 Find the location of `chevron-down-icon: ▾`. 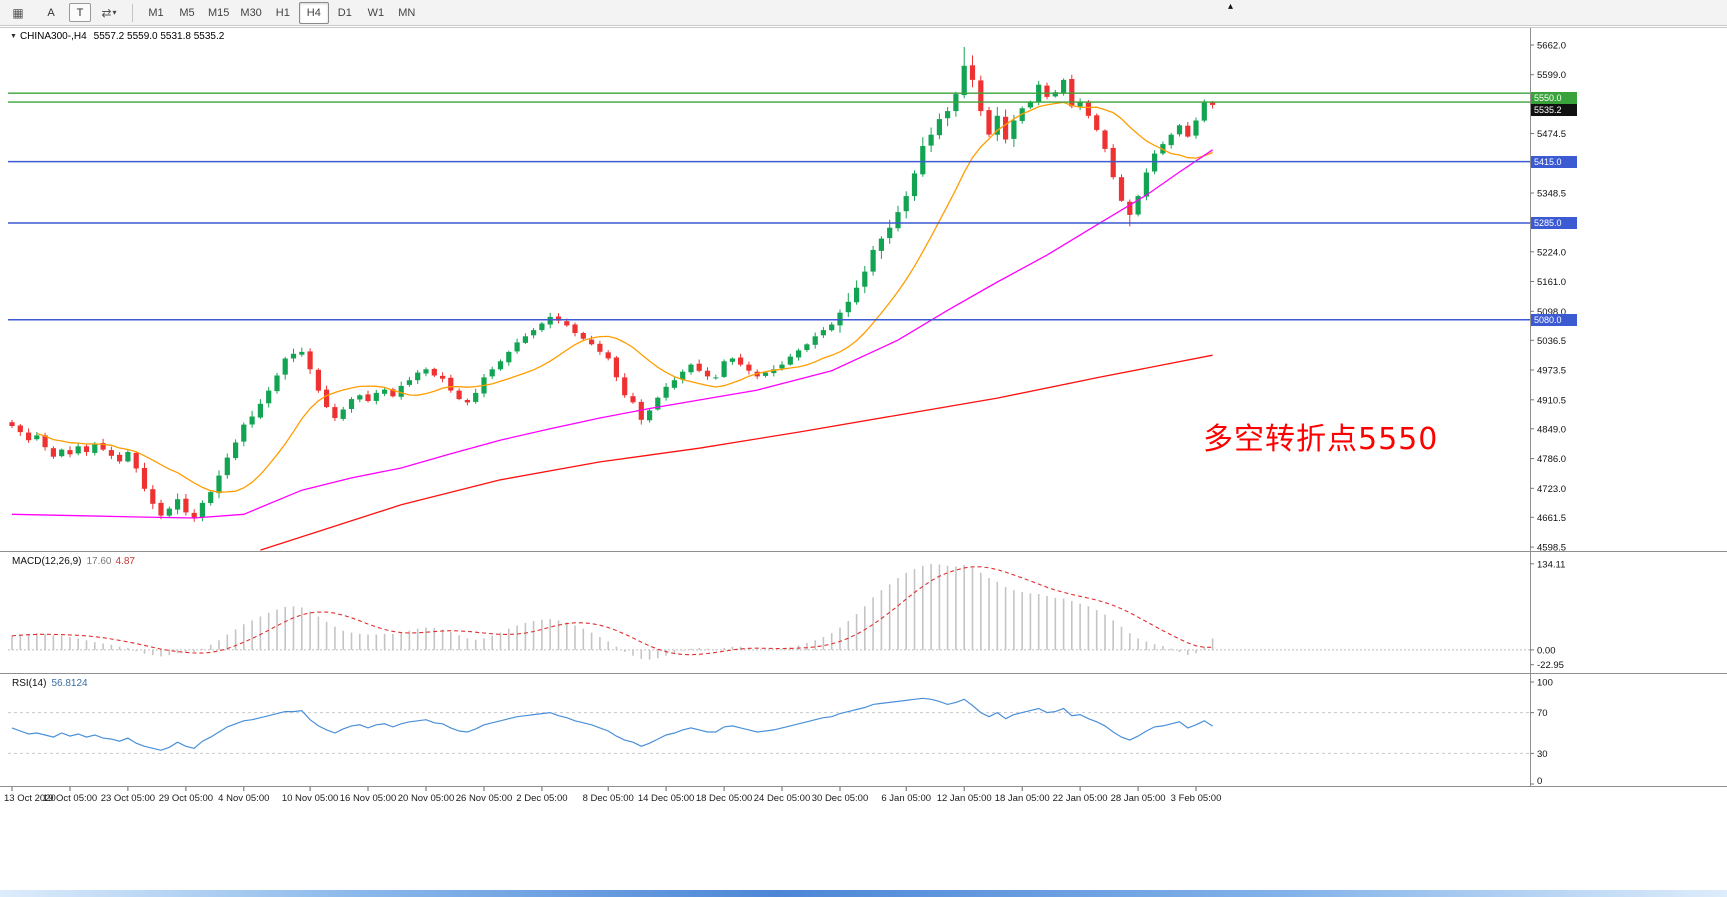

chevron-down-icon: ▾ is located at coordinates (114, 12).